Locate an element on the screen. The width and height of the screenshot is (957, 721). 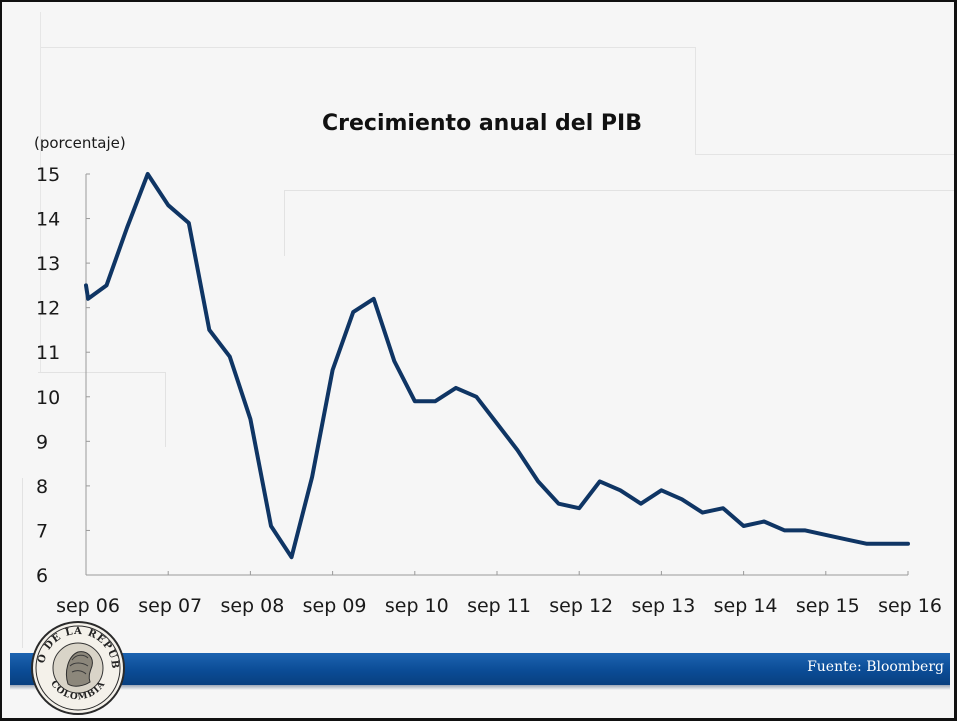
x-tick-label: sep 16 is located at coordinates (910, 606).